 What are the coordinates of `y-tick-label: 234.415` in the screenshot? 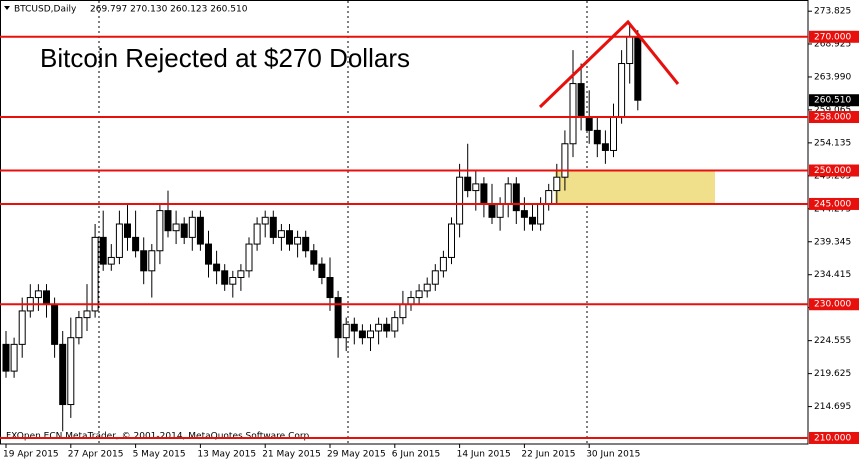 It's located at (832, 275).